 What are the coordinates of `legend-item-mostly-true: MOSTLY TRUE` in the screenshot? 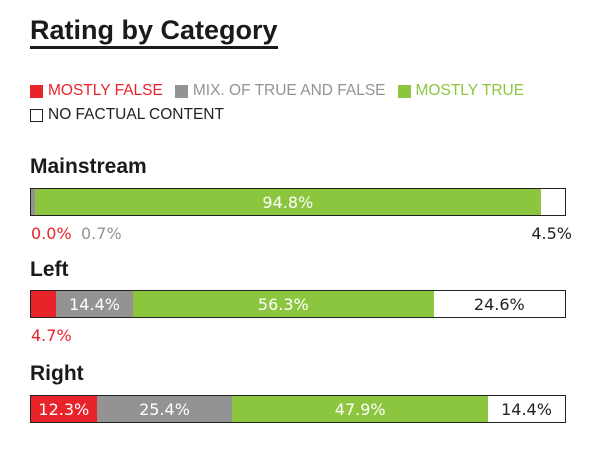 It's located at (461, 91).